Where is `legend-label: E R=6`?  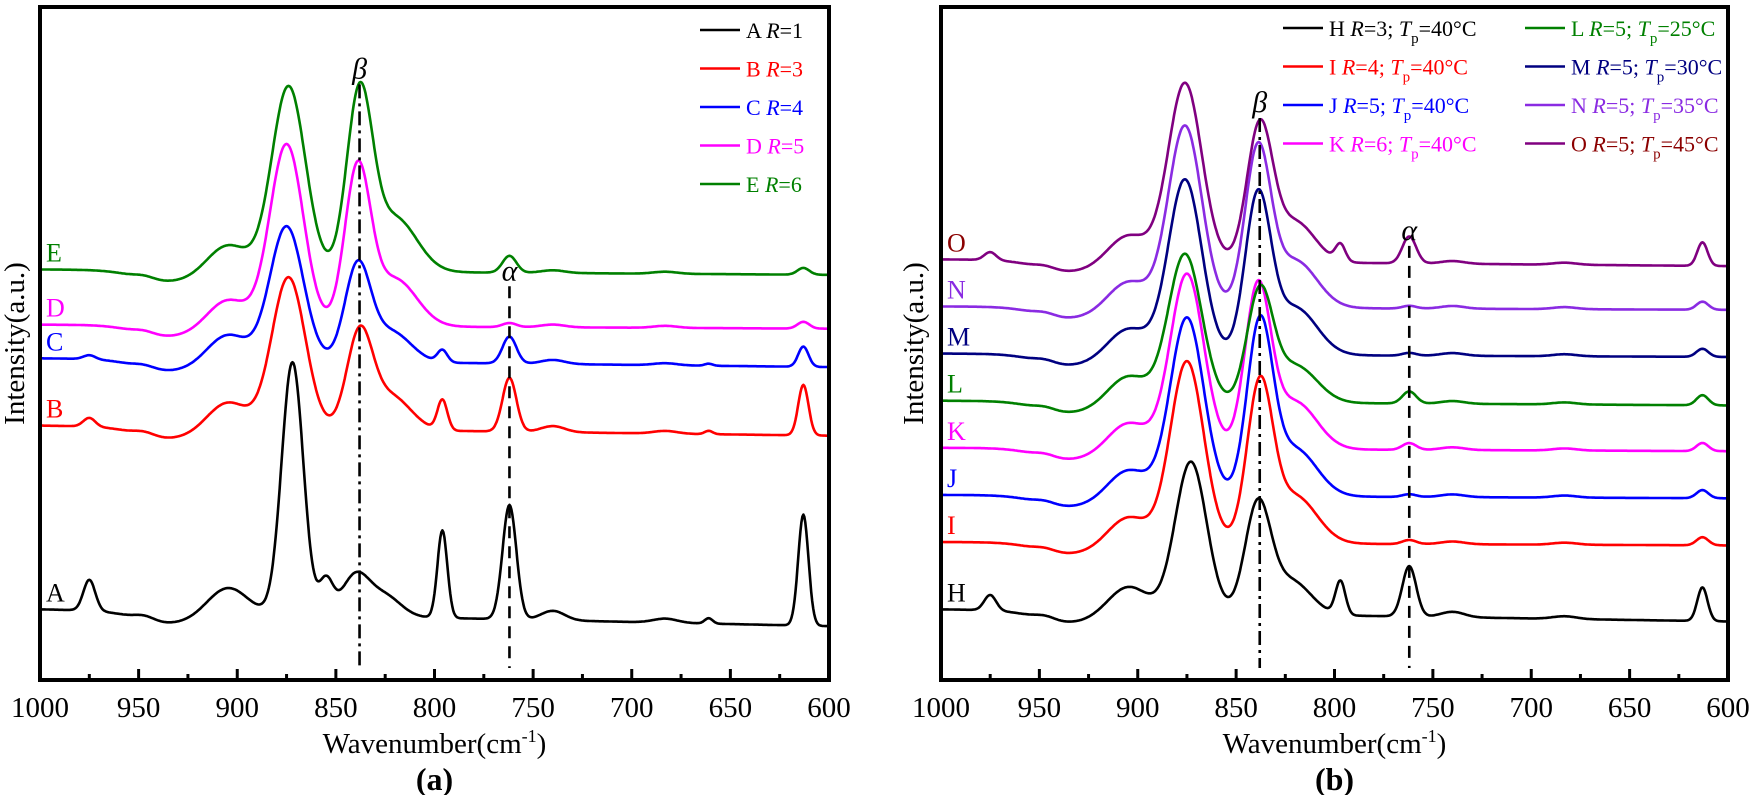 legend-label: E R=6 is located at coordinates (774, 184).